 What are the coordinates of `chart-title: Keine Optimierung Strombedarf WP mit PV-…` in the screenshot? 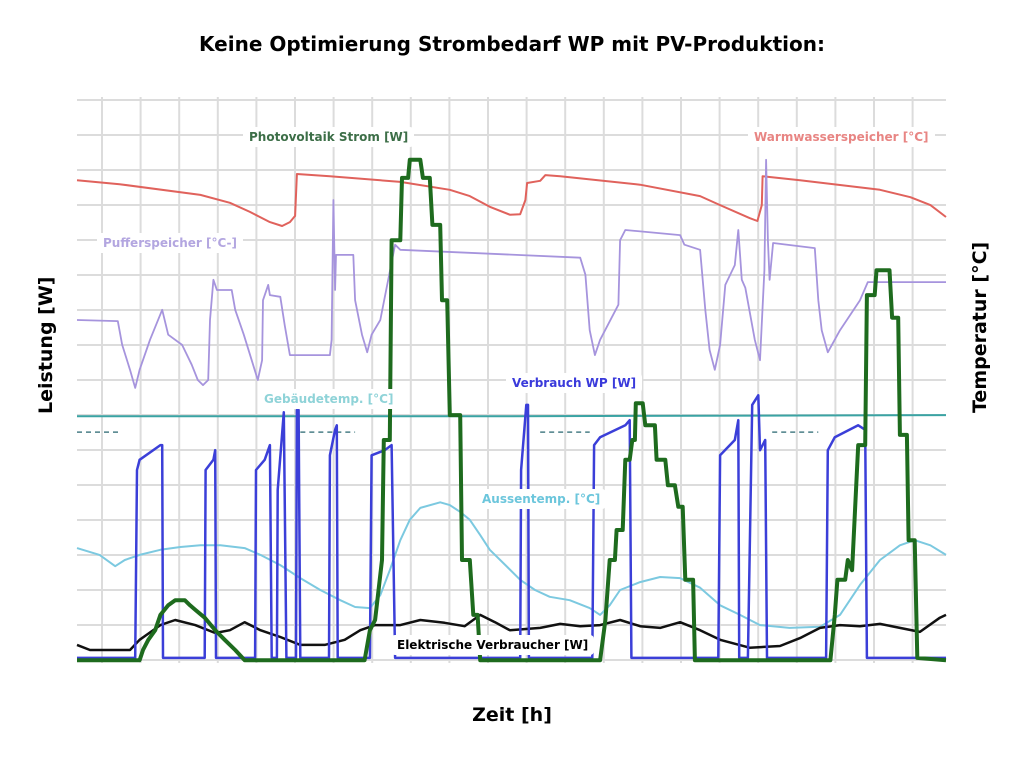 It's located at (512, 44).